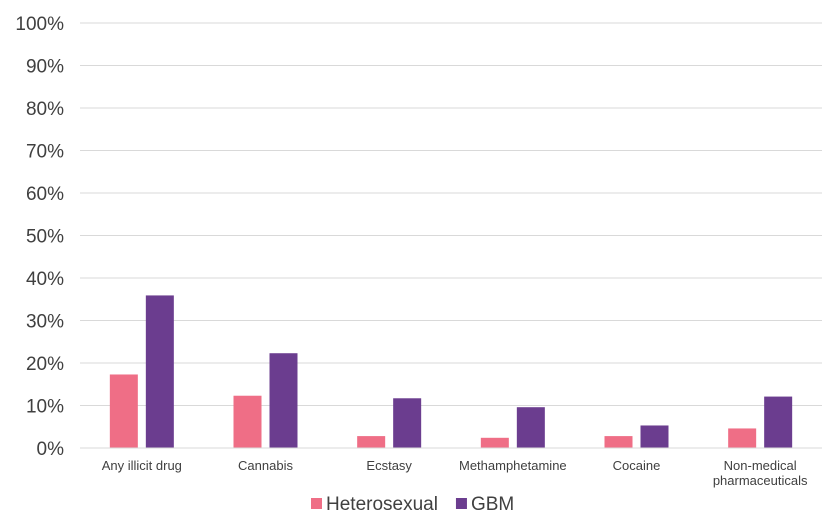 This screenshot has width=829, height=525. Describe the element at coordinates (45, 152) in the screenshot. I see `y-tick-label: 70%` at that location.